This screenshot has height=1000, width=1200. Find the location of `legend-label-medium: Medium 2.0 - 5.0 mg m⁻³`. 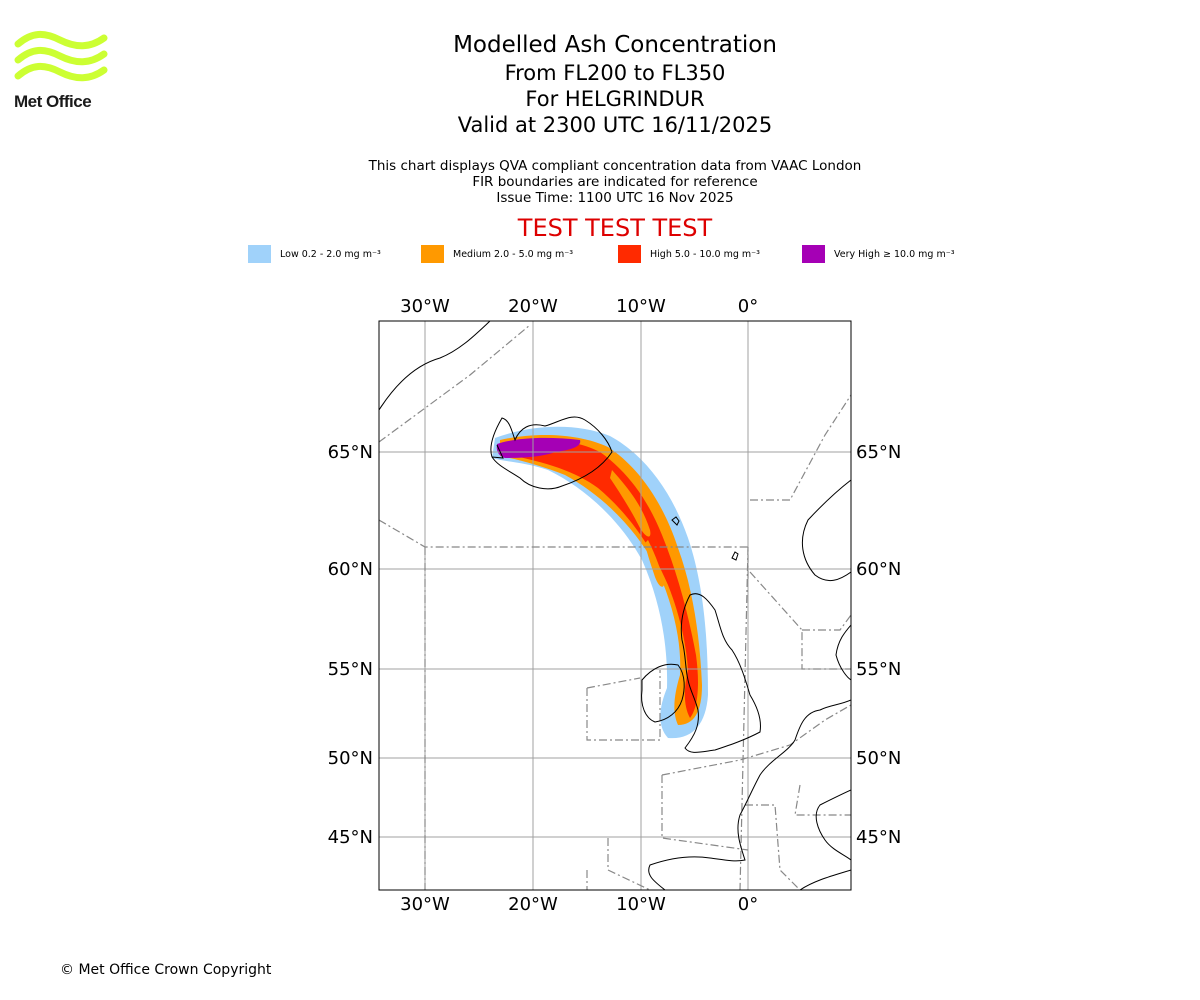

legend-label-medium: Medium 2.0 - 5.0 mg m⁻³ is located at coordinates (513, 254).